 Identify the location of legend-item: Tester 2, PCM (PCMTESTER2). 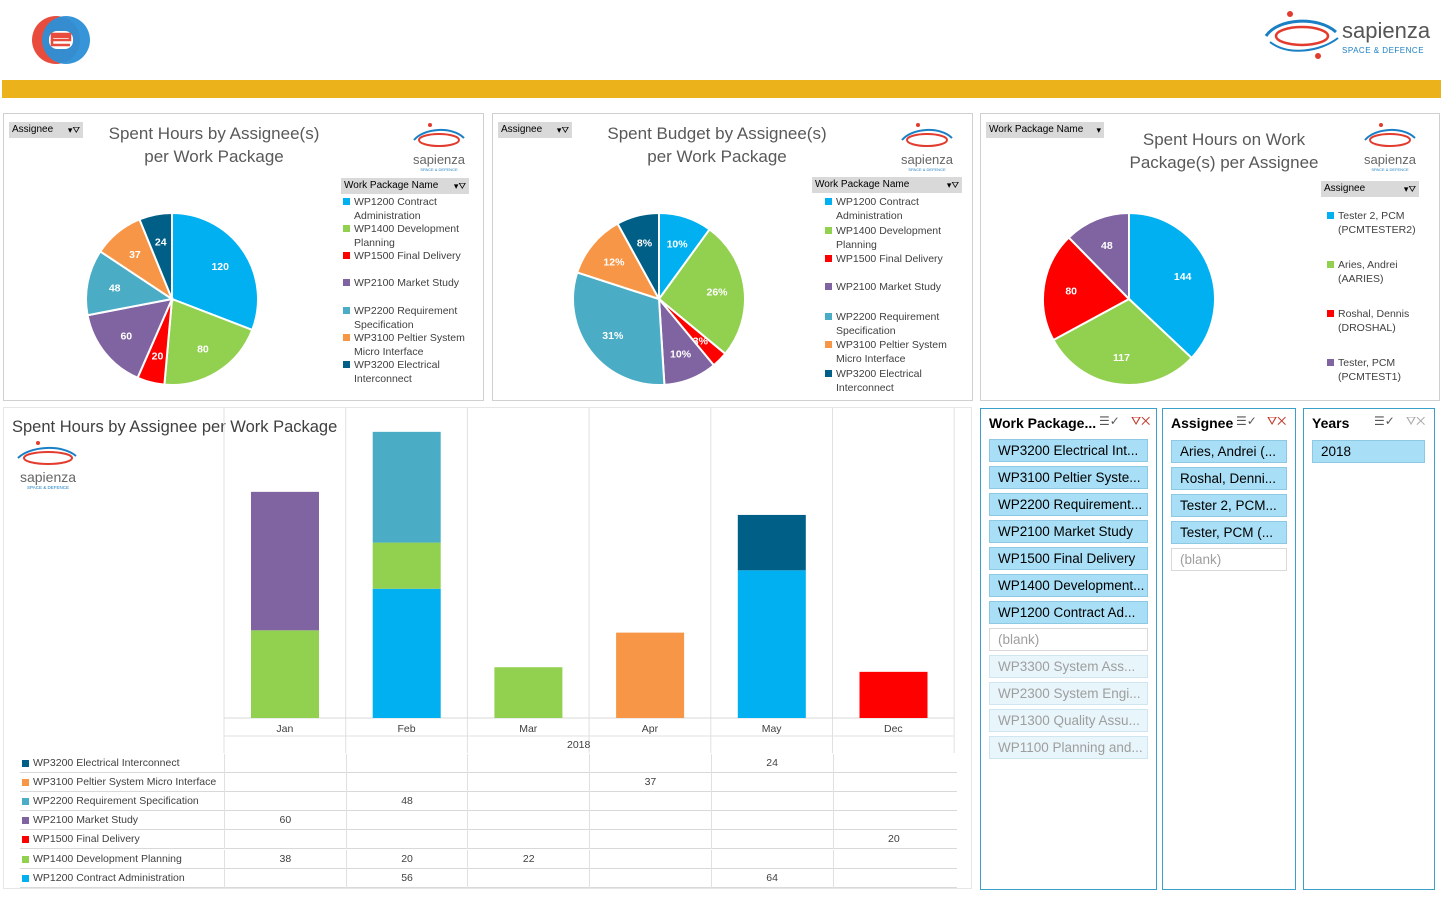
(1371, 223).